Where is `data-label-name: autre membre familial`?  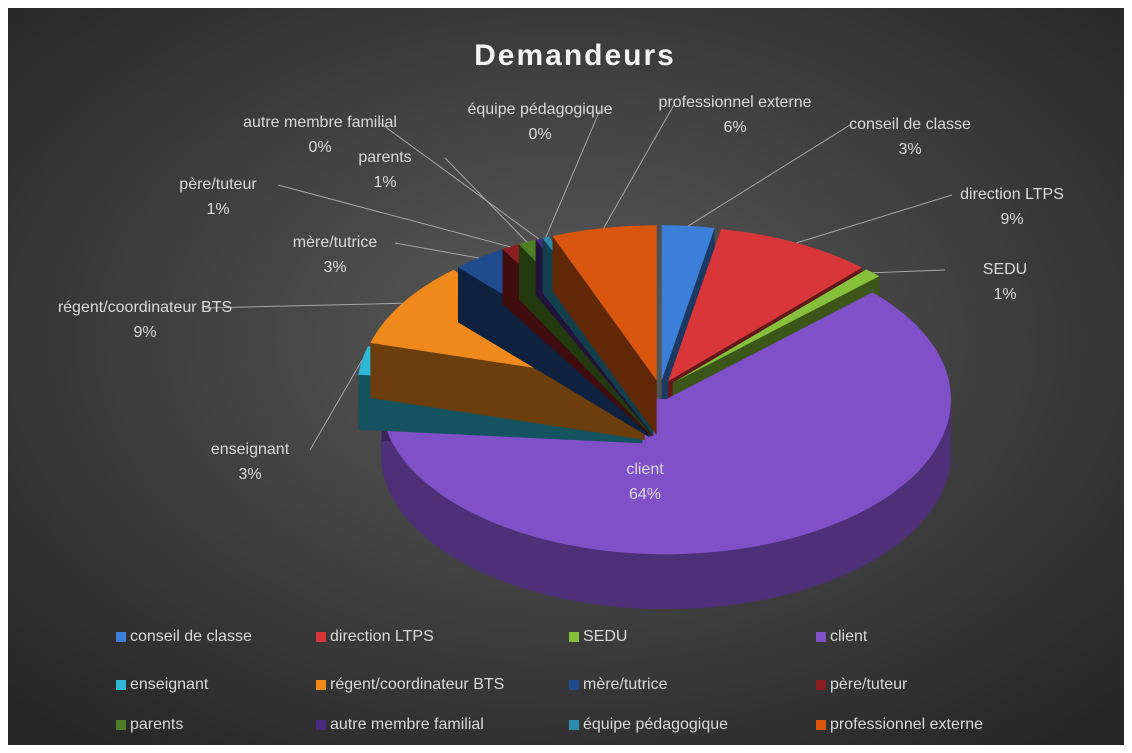 data-label-name: autre membre familial is located at coordinates (320, 122).